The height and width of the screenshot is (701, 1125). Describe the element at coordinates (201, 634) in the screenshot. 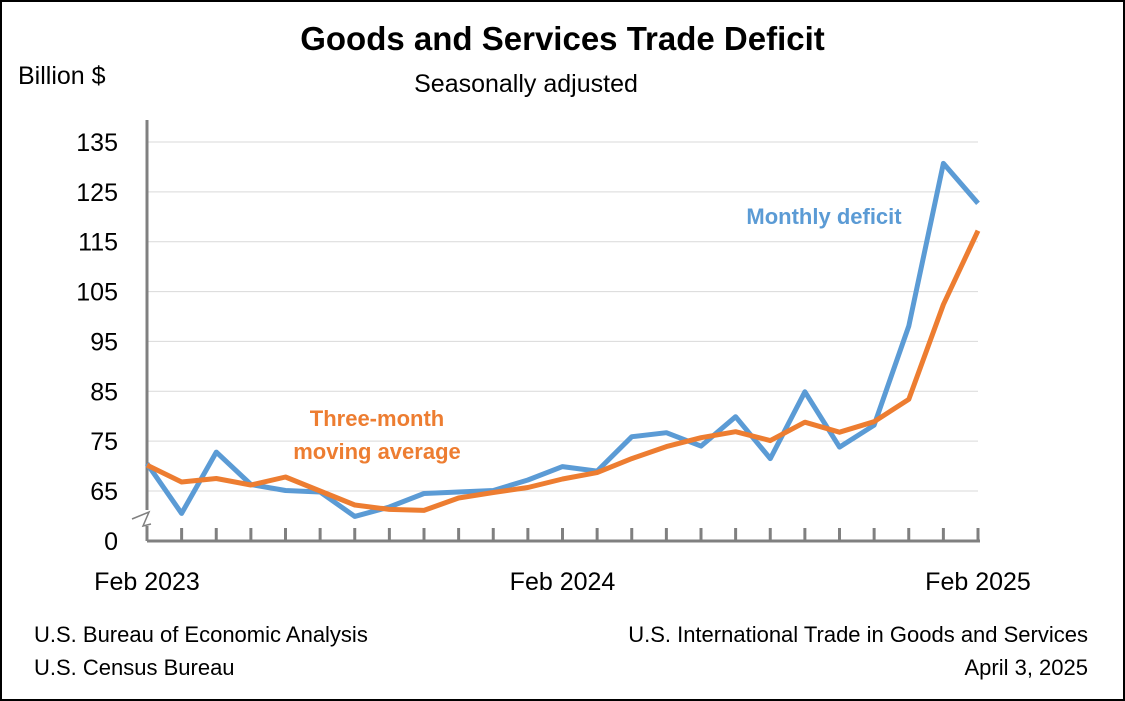

I see `source-bea: U.S. Bureau of Economic Analysis` at that location.